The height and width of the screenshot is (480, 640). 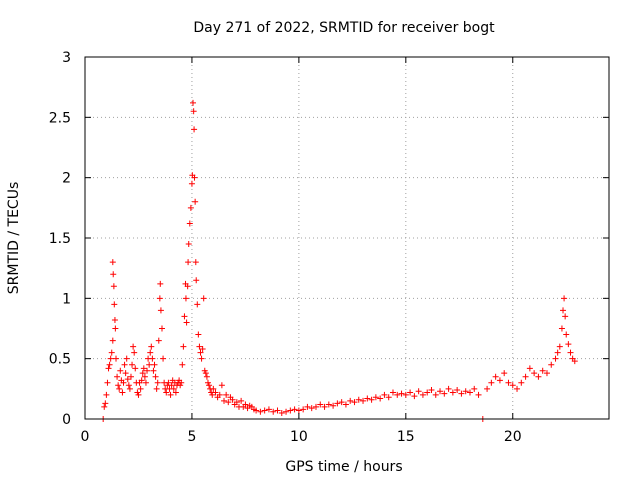 I want to click on x-tick-label: 20, so click(x=513, y=437).